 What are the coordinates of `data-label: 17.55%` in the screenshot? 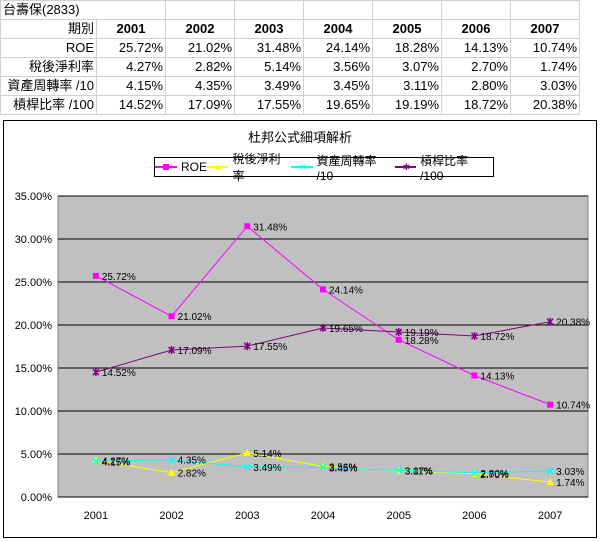 It's located at (270, 347).